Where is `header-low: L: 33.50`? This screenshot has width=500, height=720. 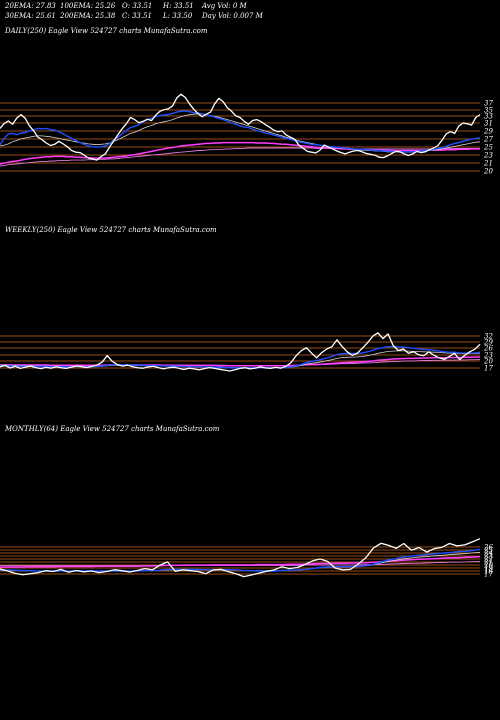 header-low: L: 33.50 is located at coordinates (178, 16).